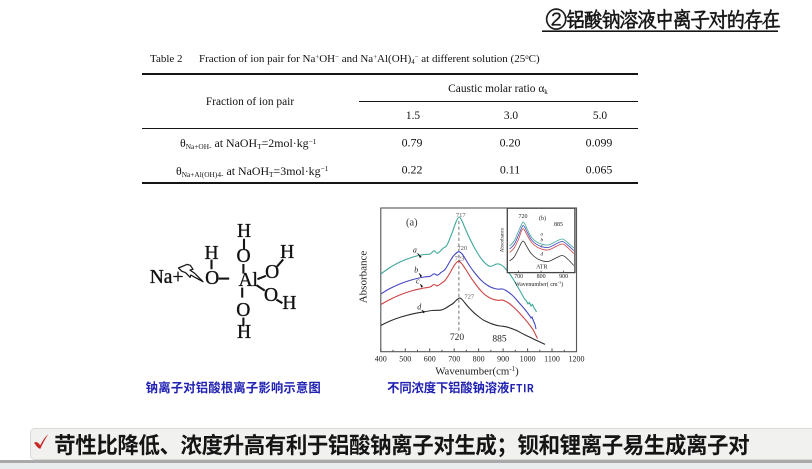 Image resolution: width=812 pixels, height=469 pixels. What do you see at coordinates (552, 358) in the screenshot?
I see `svg-text: 1100` at bounding box center [552, 358].